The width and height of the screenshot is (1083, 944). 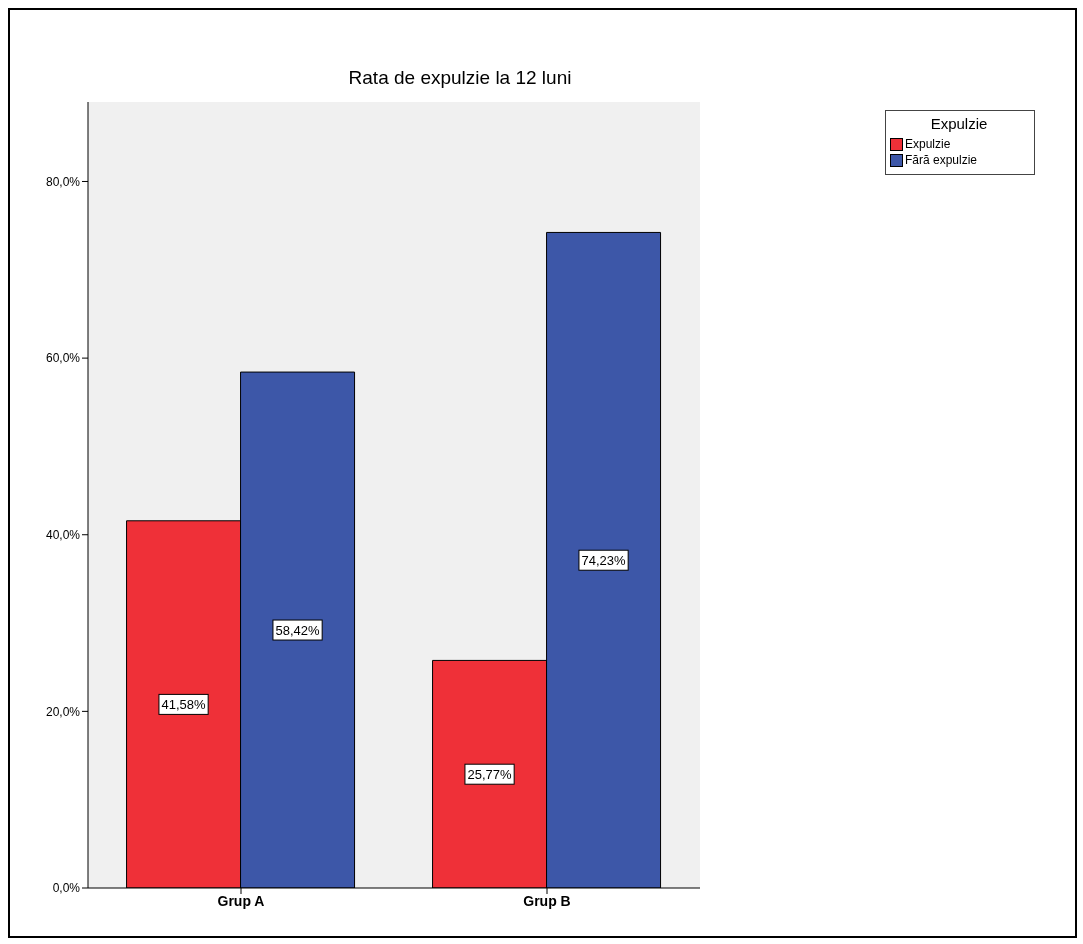 What do you see at coordinates (547, 900) in the screenshot?
I see `x-tick-label: Grup B` at bounding box center [547, 900].